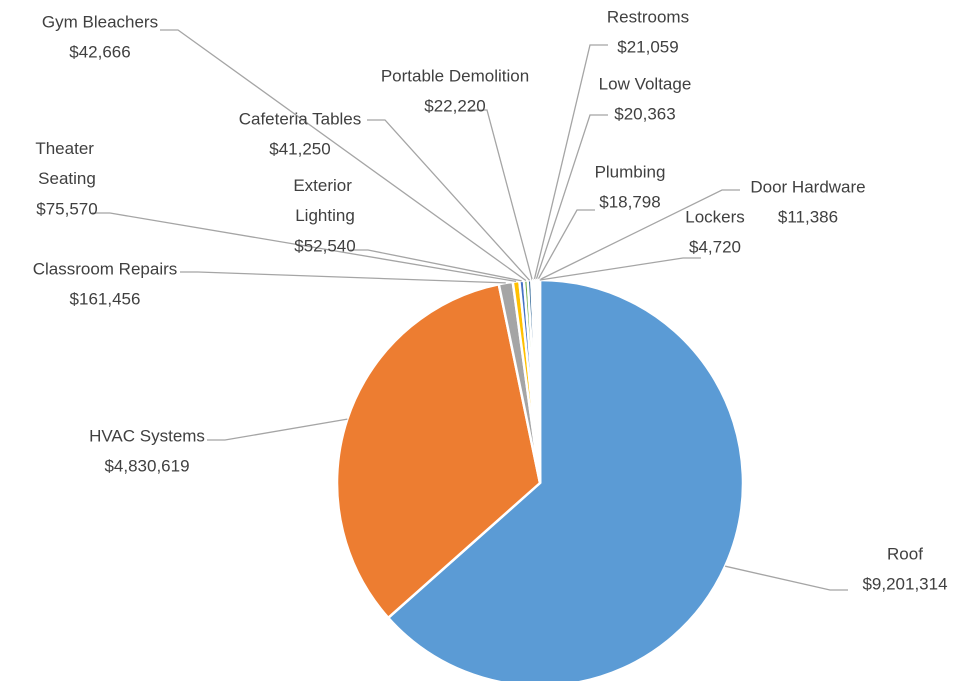  What do you see at coordinates (100, 21) in the screenshot?
I see `data-label-name: Gym Bleachers` at bounding box center [100, 21].